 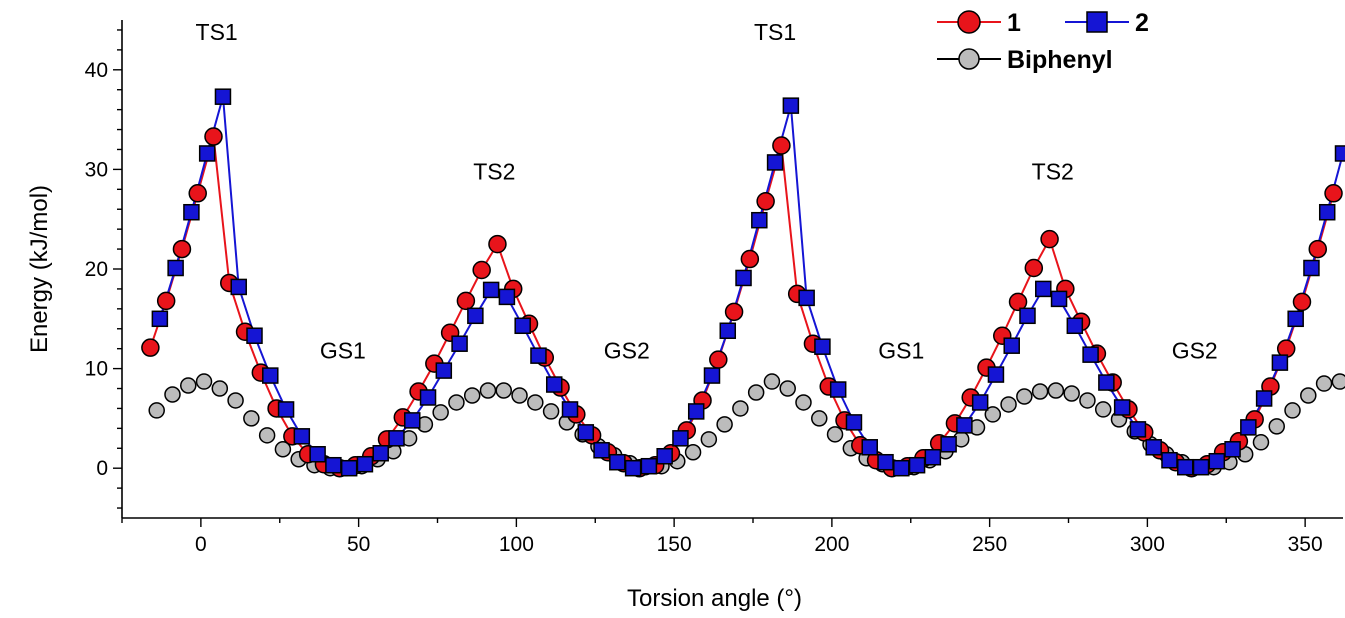 What do you see at coordinates (775, 32) in the screenshot?
I see `annotation-ts1: TS1` at bounding box center [775, 32].